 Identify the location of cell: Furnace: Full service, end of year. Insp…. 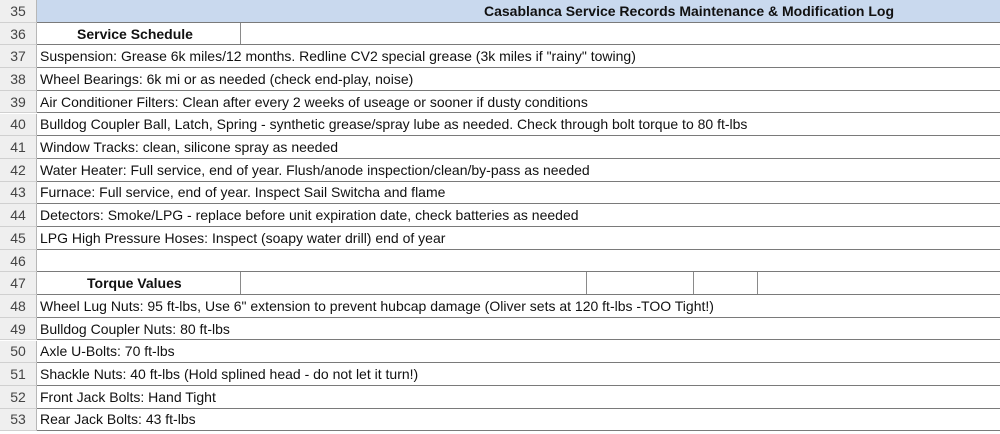
(518, 193).